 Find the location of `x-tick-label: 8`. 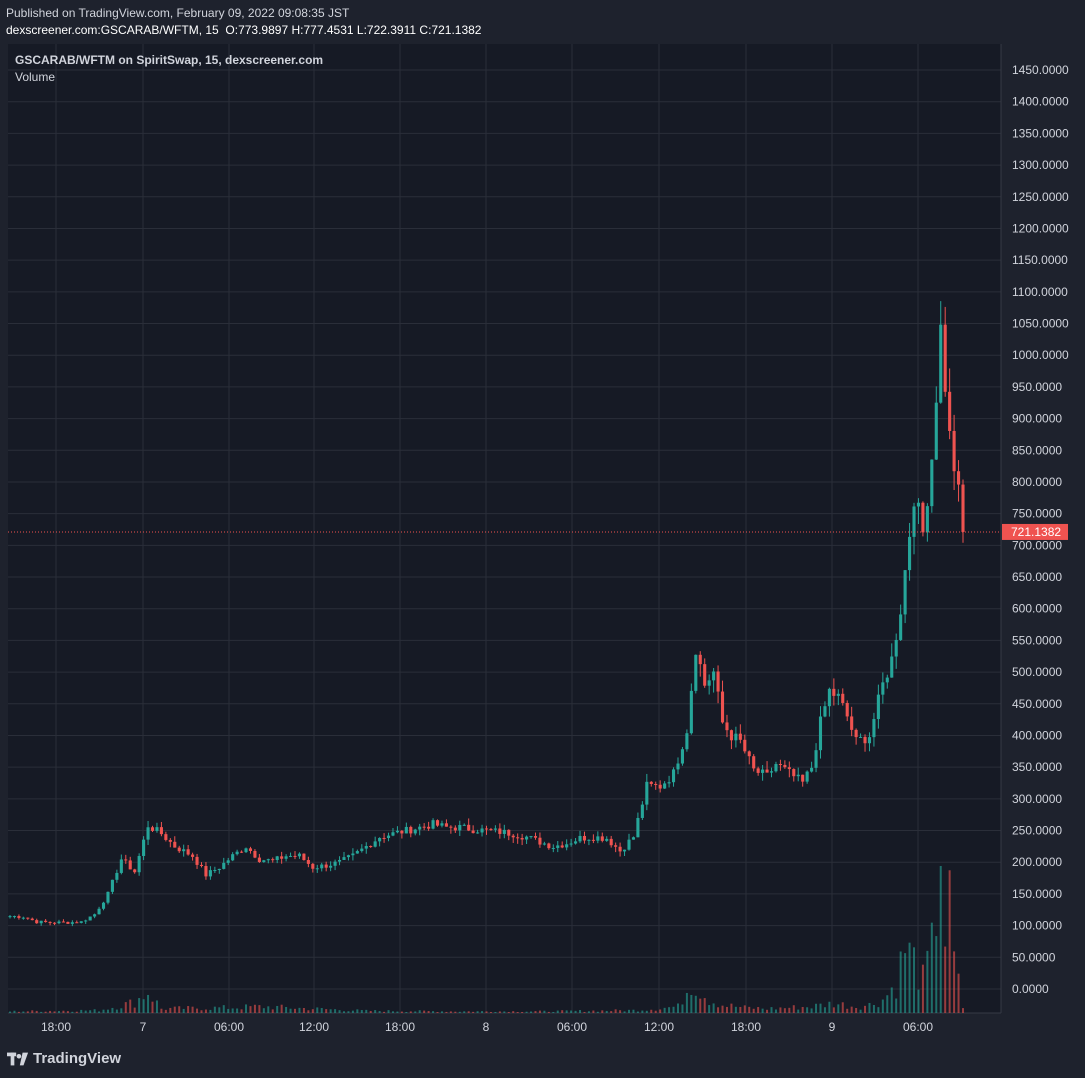

x-tick-label: 8 is located at coordinates (486, 1027).